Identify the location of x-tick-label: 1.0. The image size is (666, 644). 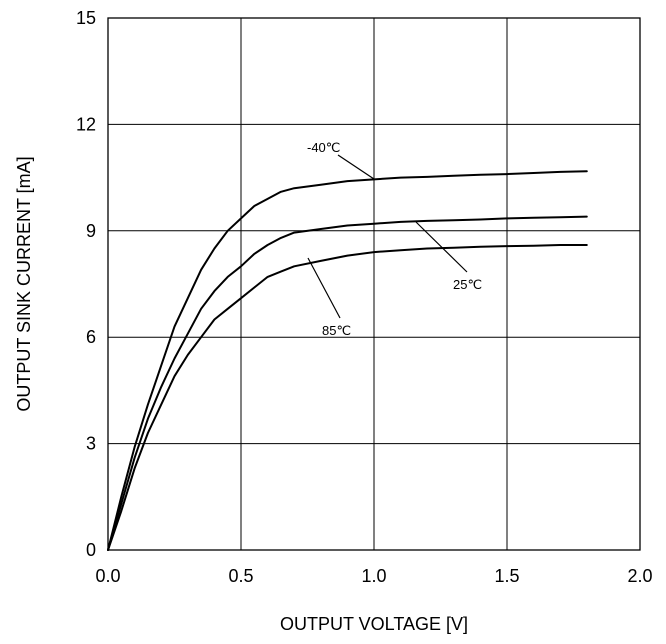
(373, 576).